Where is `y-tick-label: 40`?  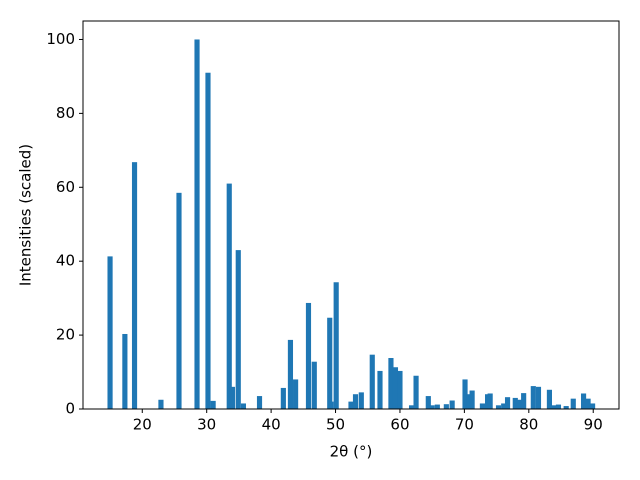
y-tick-label: 40 is located at coordinates (65, 261).